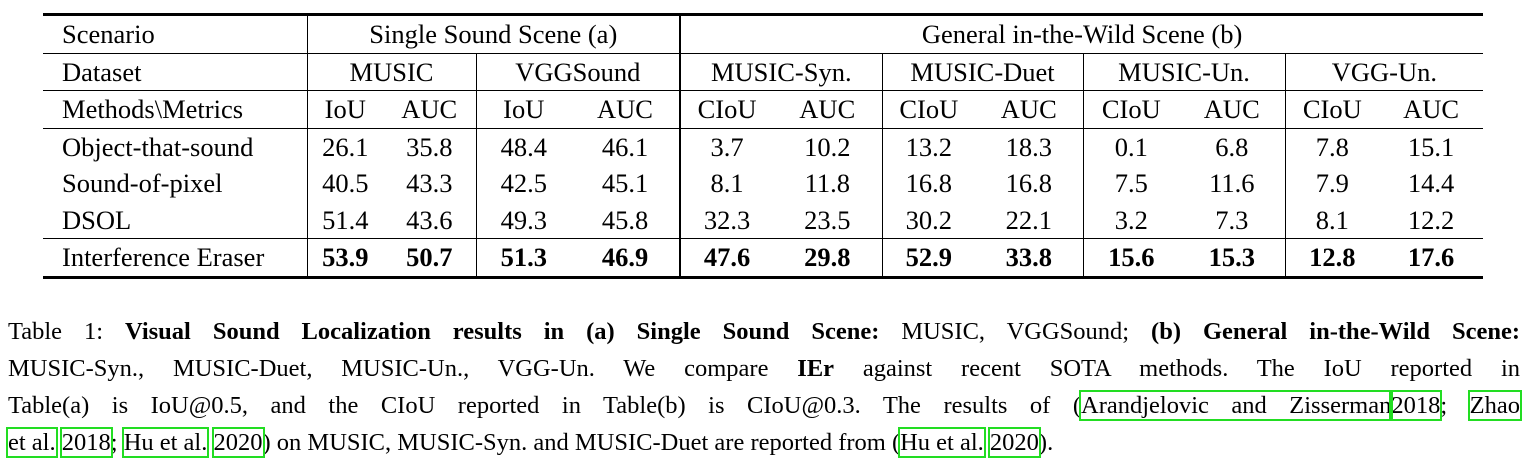  I want to click on metric-value: 47.6, so click(726, 258).